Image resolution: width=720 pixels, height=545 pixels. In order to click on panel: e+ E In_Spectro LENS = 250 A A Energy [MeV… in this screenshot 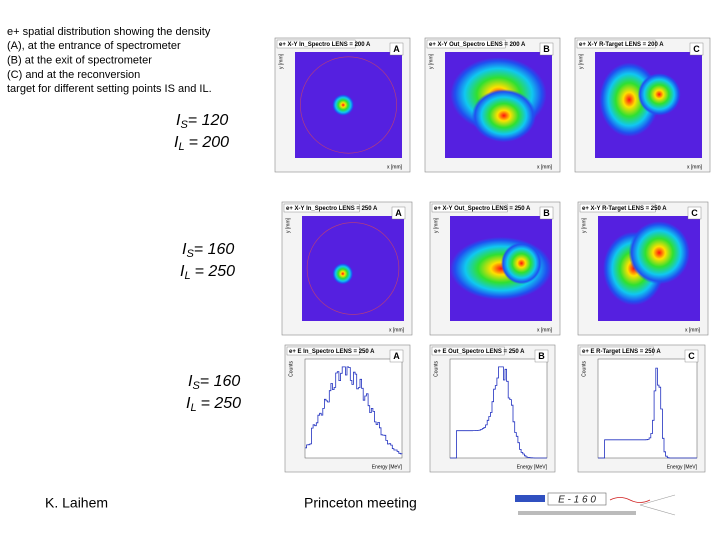, I will do `click(347, 408)`.